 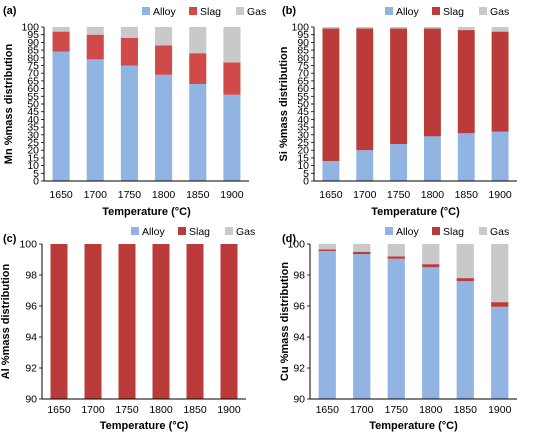 What do you see at coordinates (331, 195) in the screenshot?
I see `x-tick-label: 1650` at bounding box center [331, 195].